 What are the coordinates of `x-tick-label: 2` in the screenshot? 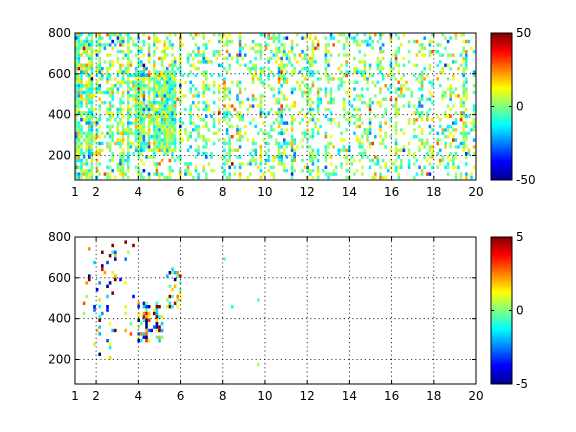 It's located at (96, 192).